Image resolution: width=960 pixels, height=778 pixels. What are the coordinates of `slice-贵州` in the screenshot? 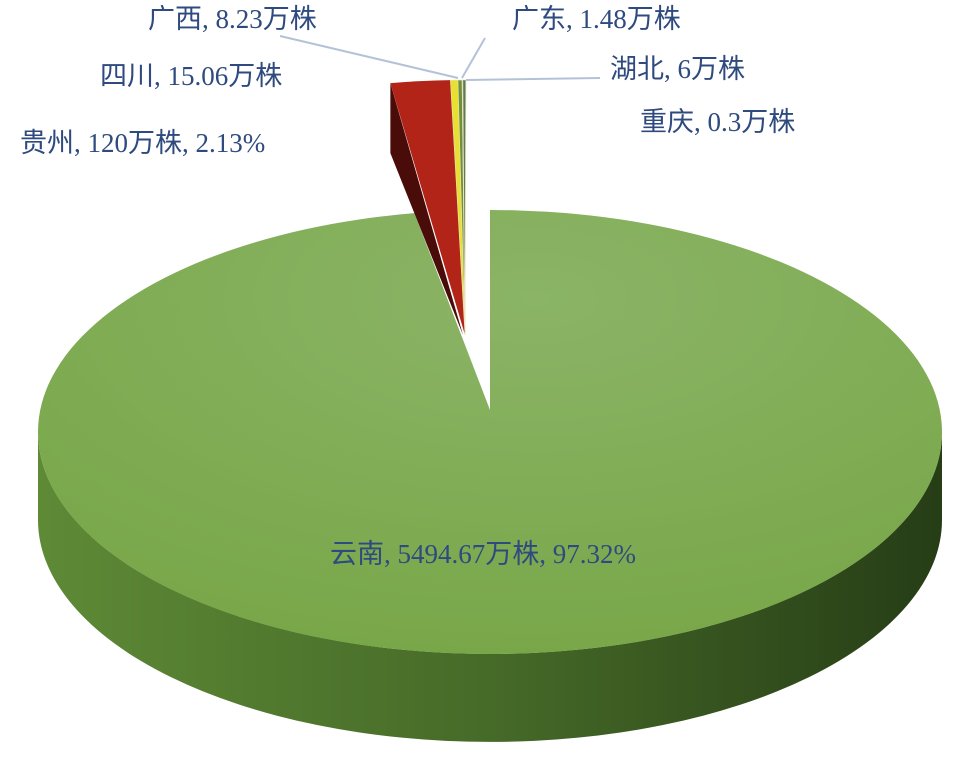 It's located at (427, 207).